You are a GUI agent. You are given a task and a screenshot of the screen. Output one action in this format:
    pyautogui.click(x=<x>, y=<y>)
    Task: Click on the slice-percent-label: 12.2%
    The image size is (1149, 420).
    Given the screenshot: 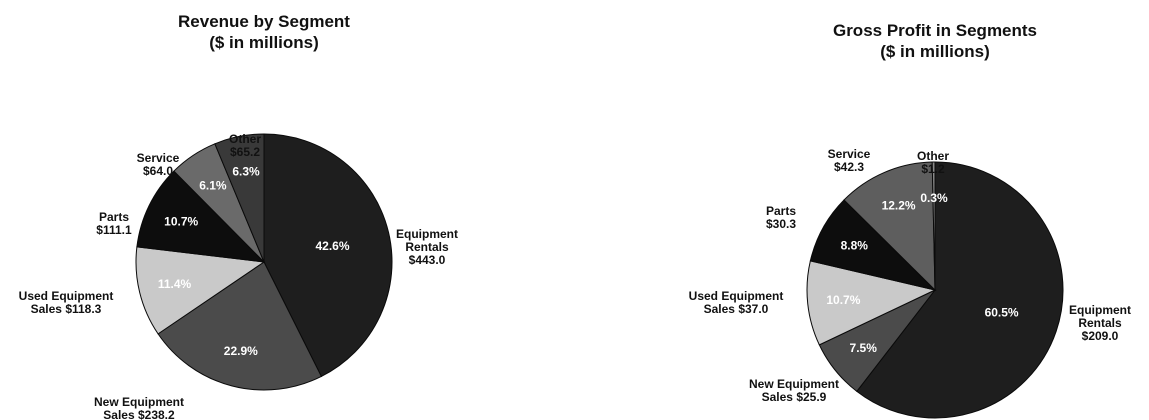 What is the action you would take?
    pyautogui.click(x=899, y=205)
    